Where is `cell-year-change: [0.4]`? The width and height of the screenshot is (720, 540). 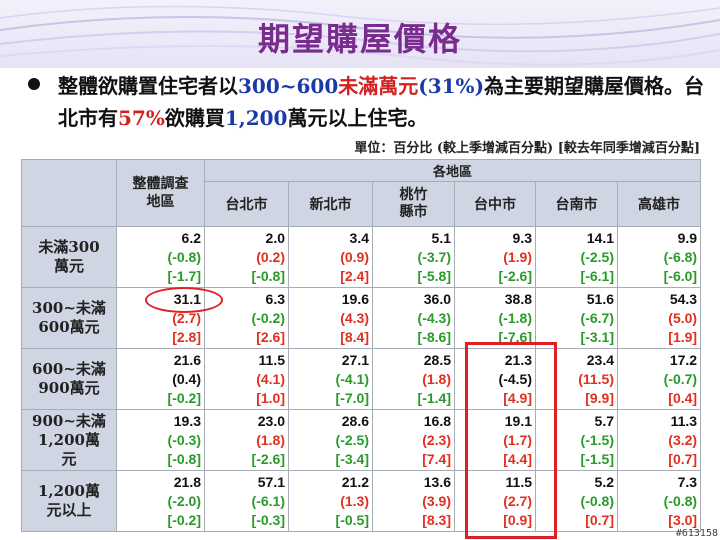
cell-year-change: [0.4] is located at coordinates (683, 397).